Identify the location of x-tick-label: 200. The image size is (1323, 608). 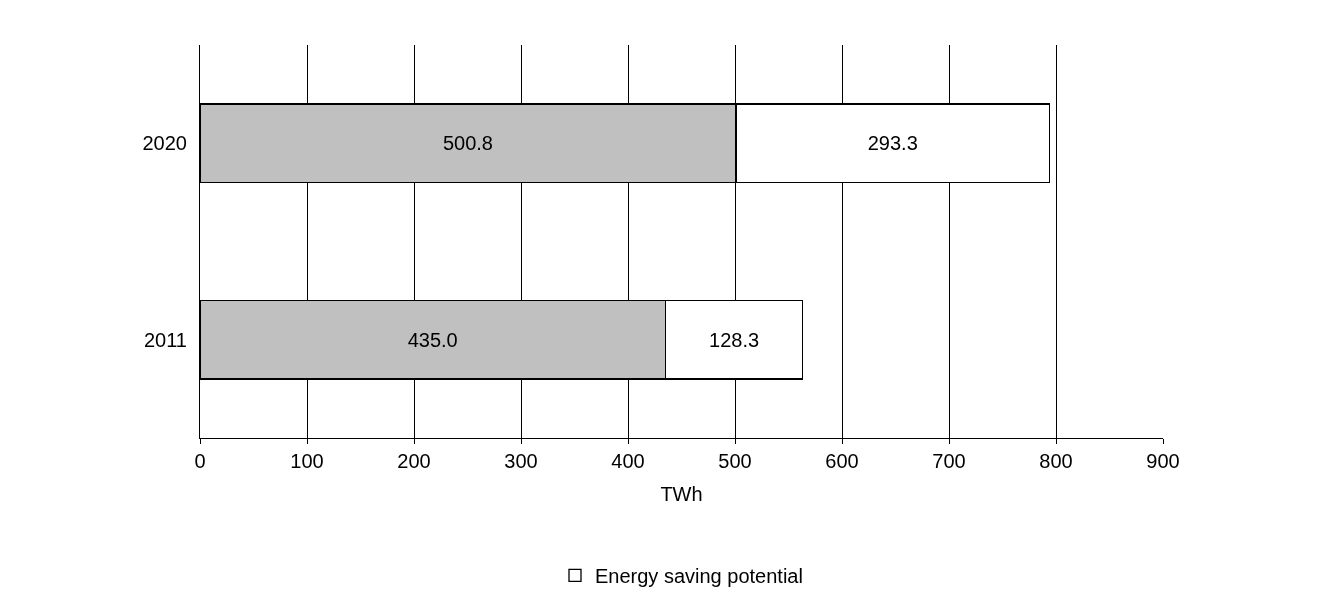
(414, 461).